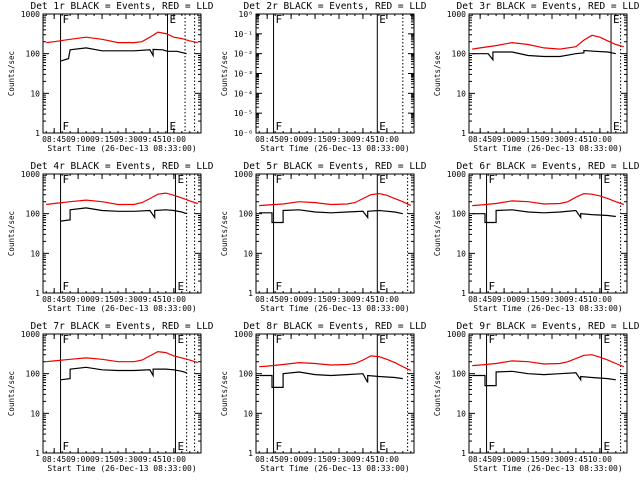 The height and width of the screenshot is (480, 640). What do you see at coordinates (121, 6) in the screenshot?
I see `chart-title: Det 1r BLACK = Events, RED = LLD` at bounding box center [121, 6].